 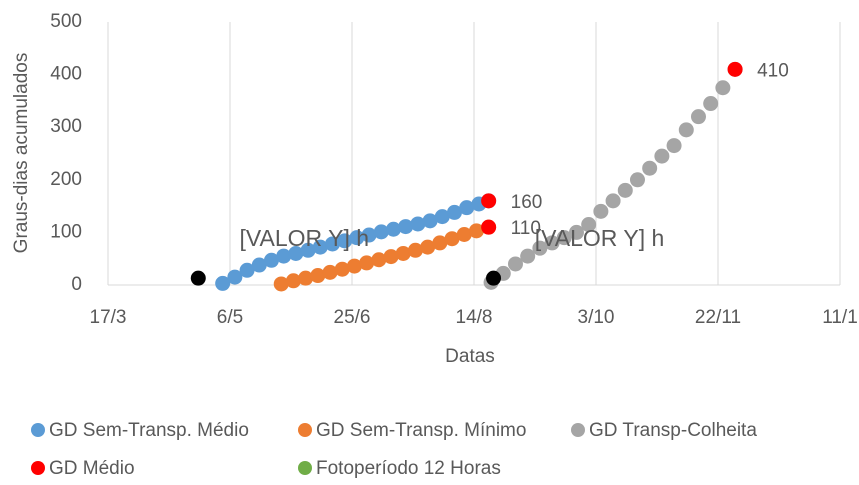 What do you see at coordinates (470, 356) in the screenshot?
I see `x-axis-title: Datas` at bounding box center [470, 356].